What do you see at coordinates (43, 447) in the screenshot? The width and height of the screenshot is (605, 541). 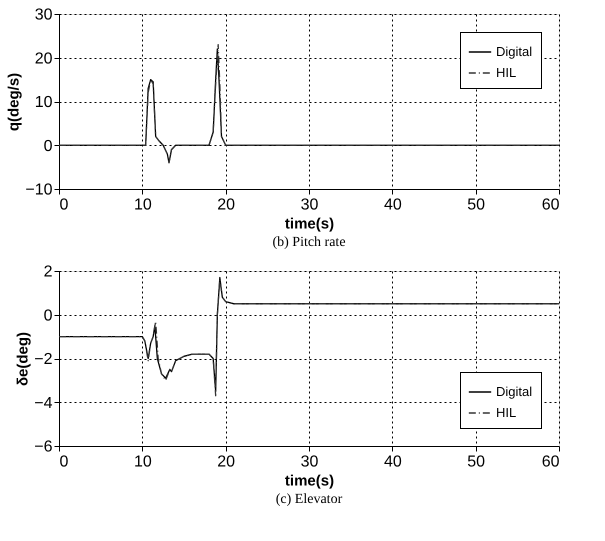 I see `y-tick-label: −6` at bounding box center [43, 447].